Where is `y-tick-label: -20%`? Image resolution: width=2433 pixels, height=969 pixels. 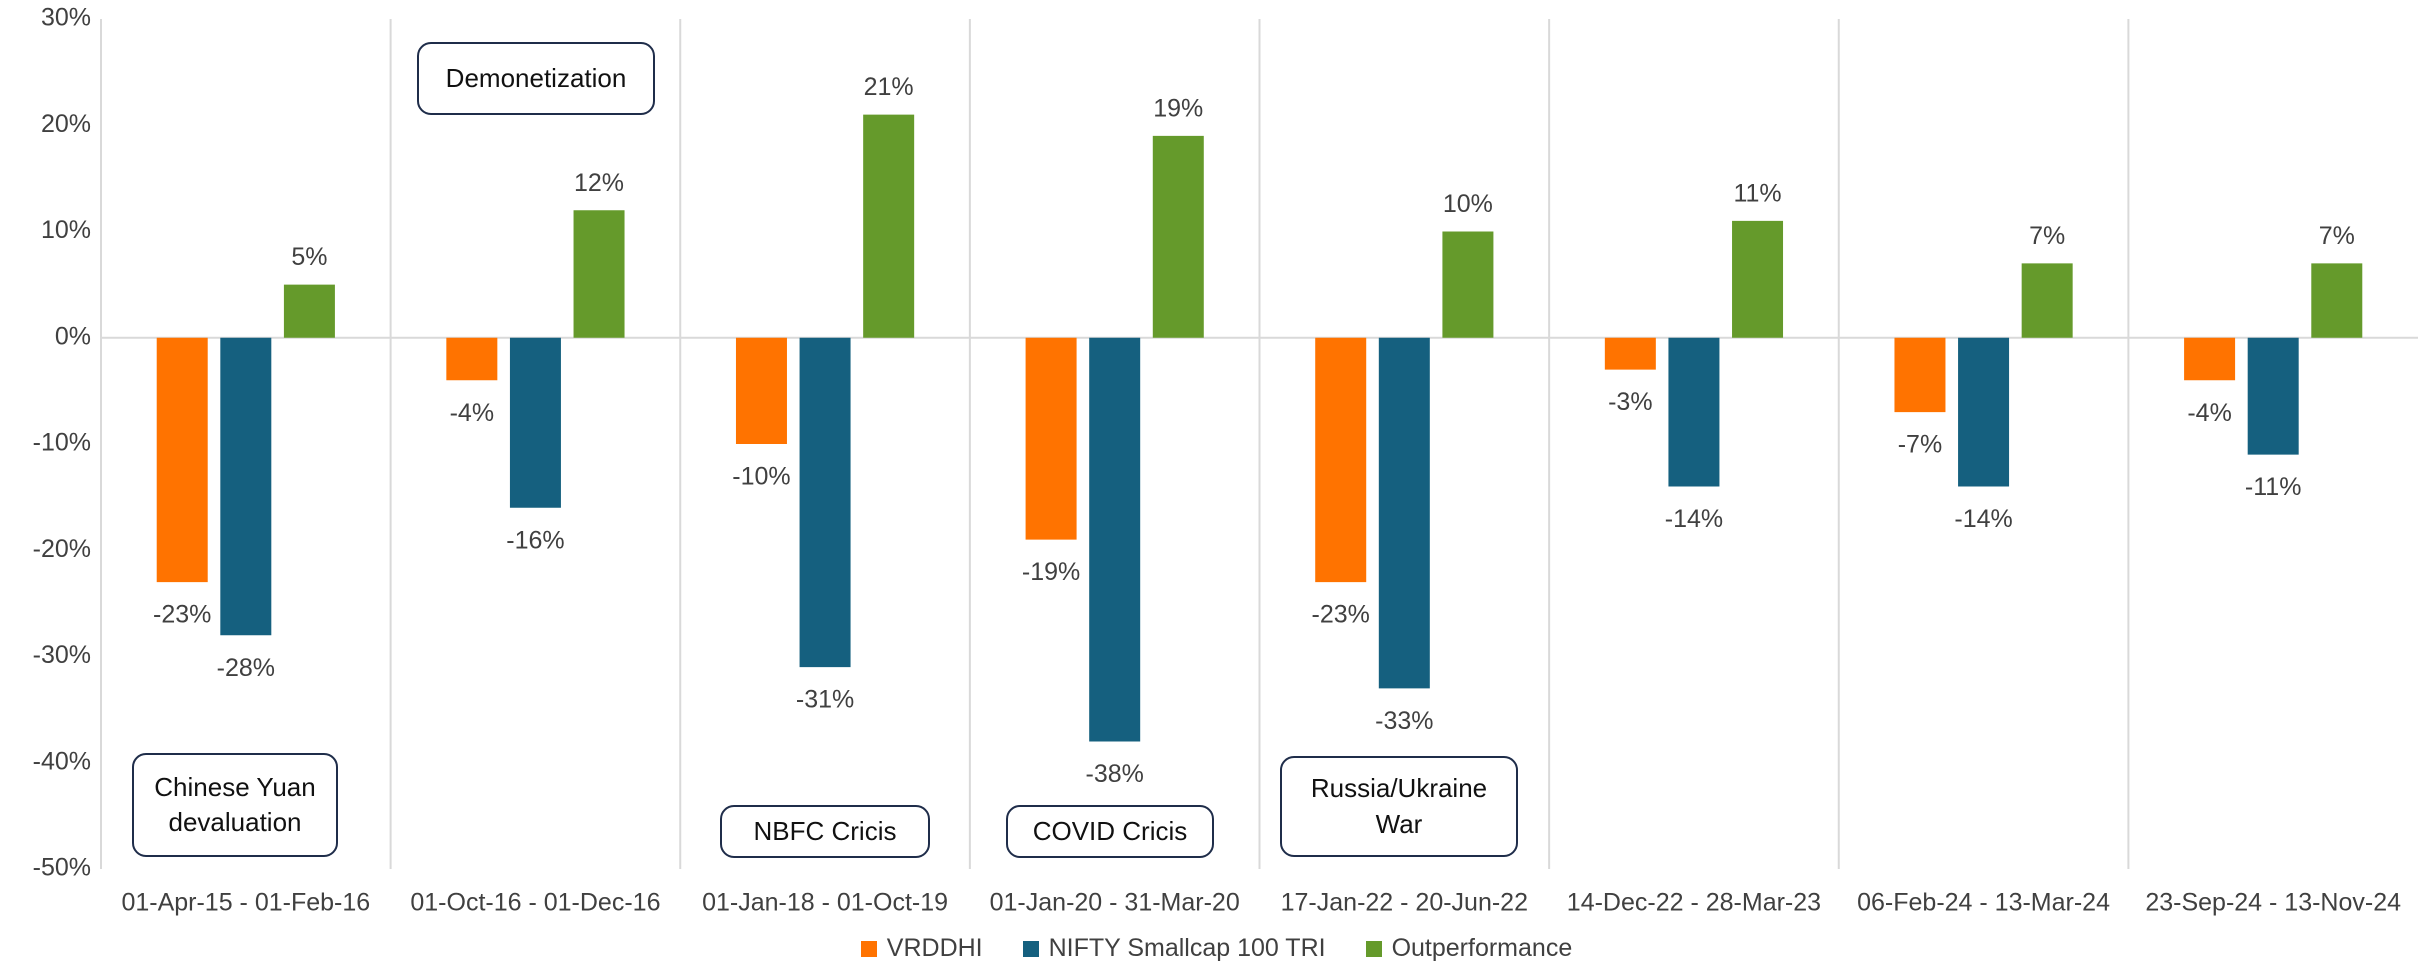
y-tick-label: -20% is located at coordinates (62, 549).